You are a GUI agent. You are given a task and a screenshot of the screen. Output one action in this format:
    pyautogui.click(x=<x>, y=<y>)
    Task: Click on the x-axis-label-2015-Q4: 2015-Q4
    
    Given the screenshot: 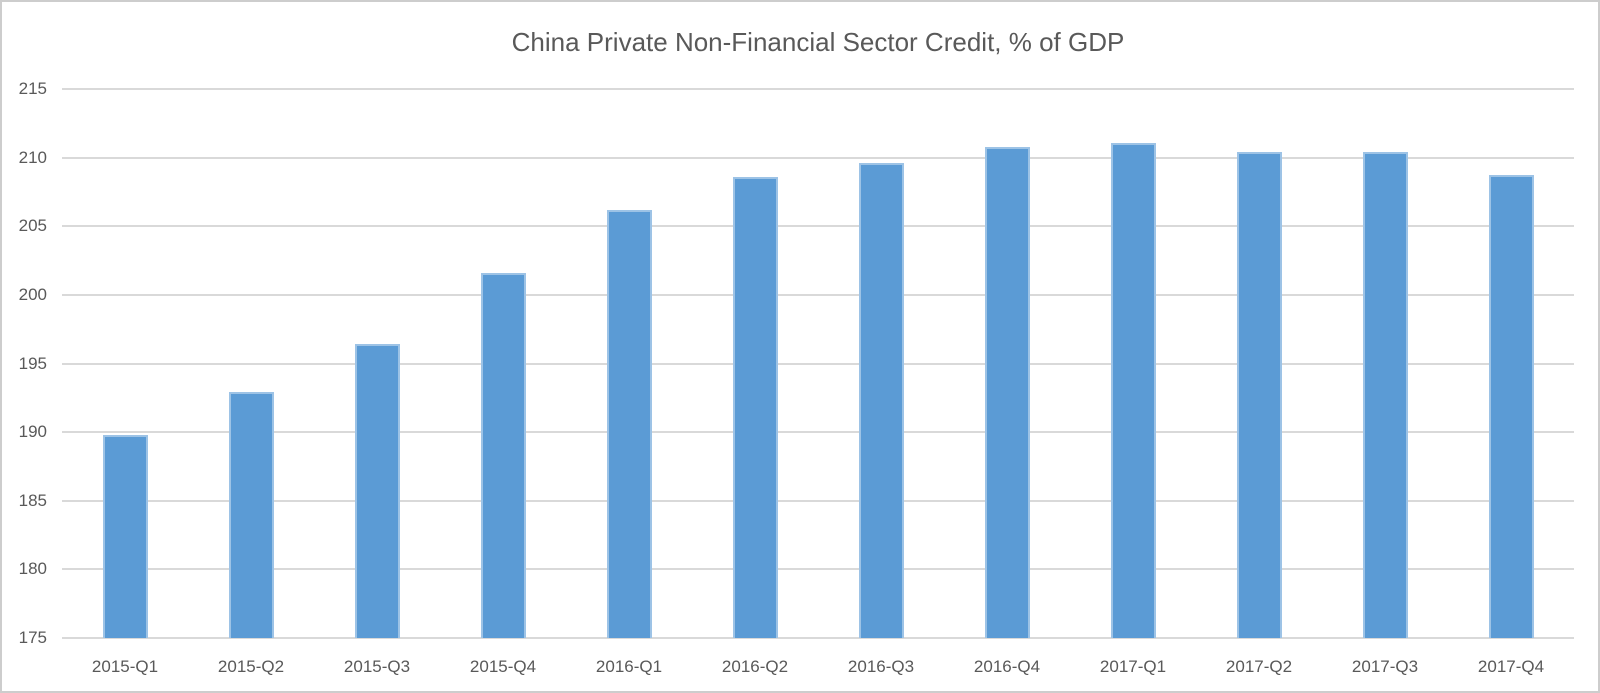 What is the action you would take?
    pyautogui.click(x=503, y=666)
    